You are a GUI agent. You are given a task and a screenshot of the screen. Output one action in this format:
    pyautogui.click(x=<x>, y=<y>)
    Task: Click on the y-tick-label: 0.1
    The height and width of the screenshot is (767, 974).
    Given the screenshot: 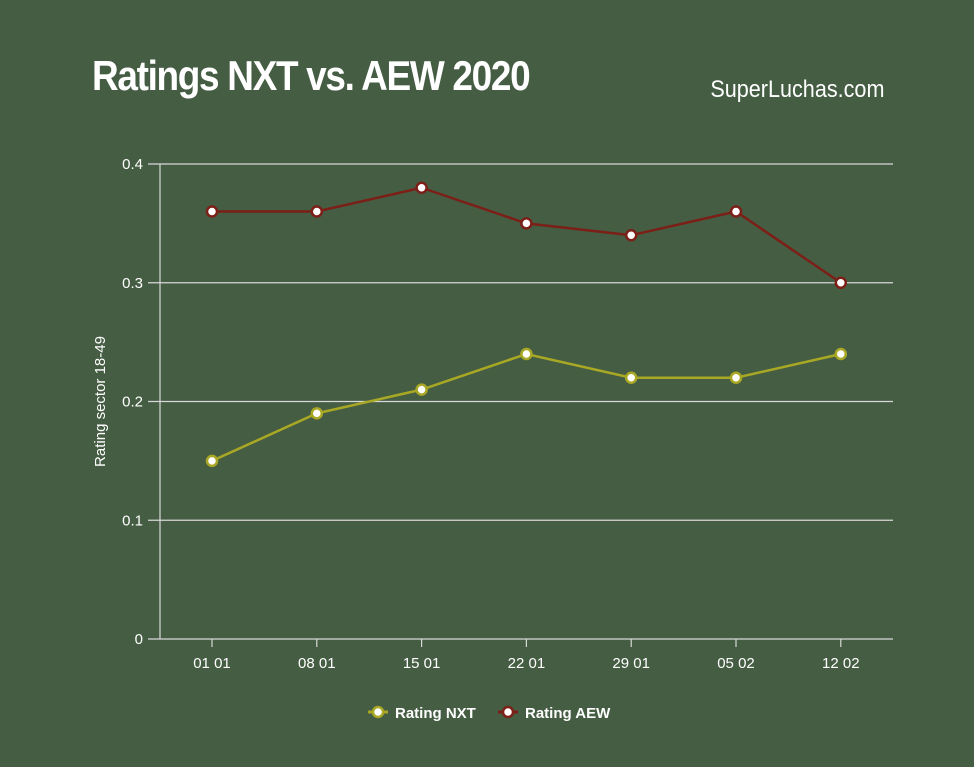 What is the action you would take?
    pyautogui.click(x=132, y=520)
    